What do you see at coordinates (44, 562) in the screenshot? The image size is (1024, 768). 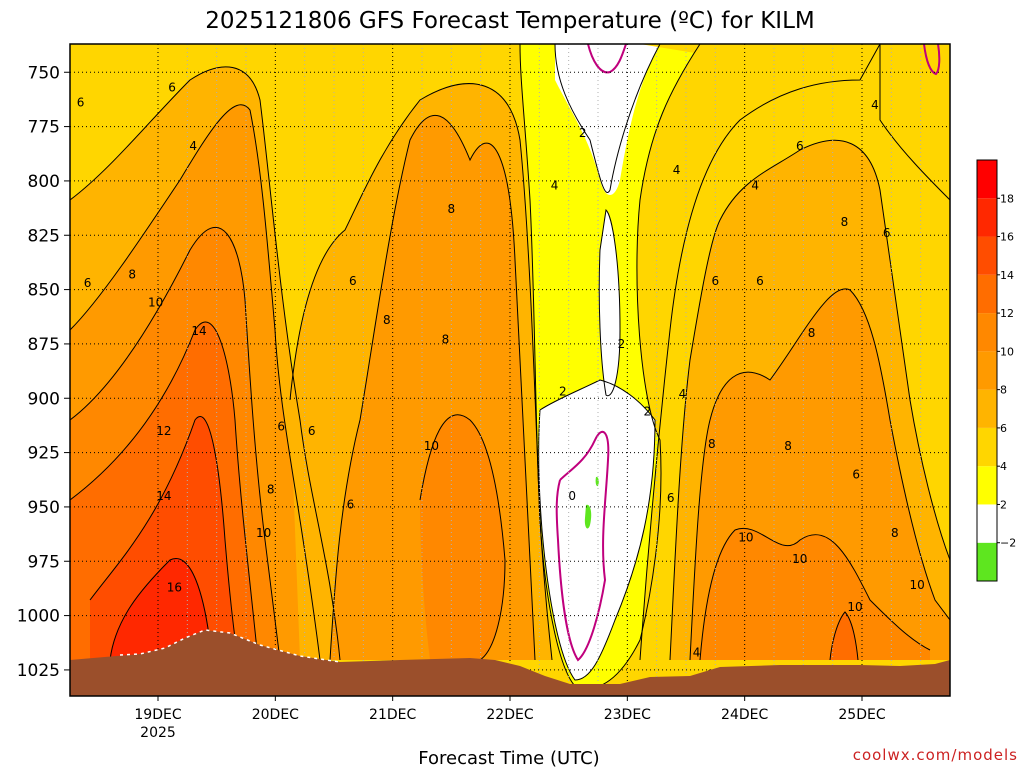 I see `y-tick-label: 975` at bounding box center [44, 562].